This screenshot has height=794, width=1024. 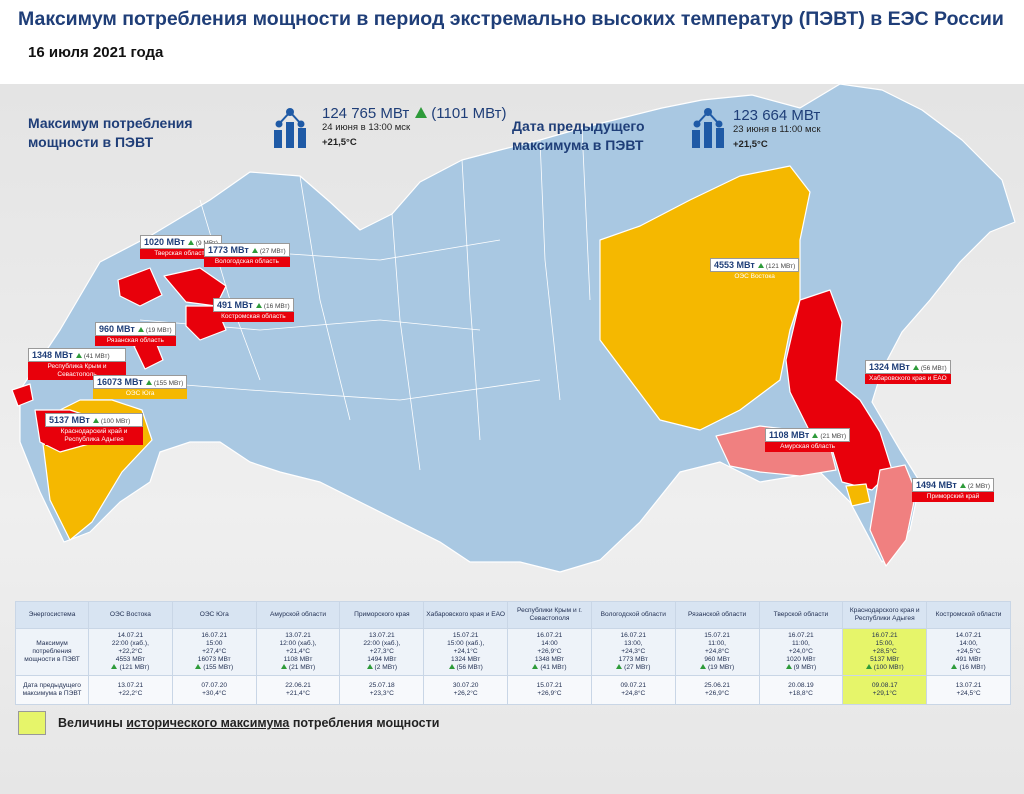 I want to click on previous-block: 123 664 МВт 23 июня в 11:00 мск +21,5°С, so click(x=777, y=128).